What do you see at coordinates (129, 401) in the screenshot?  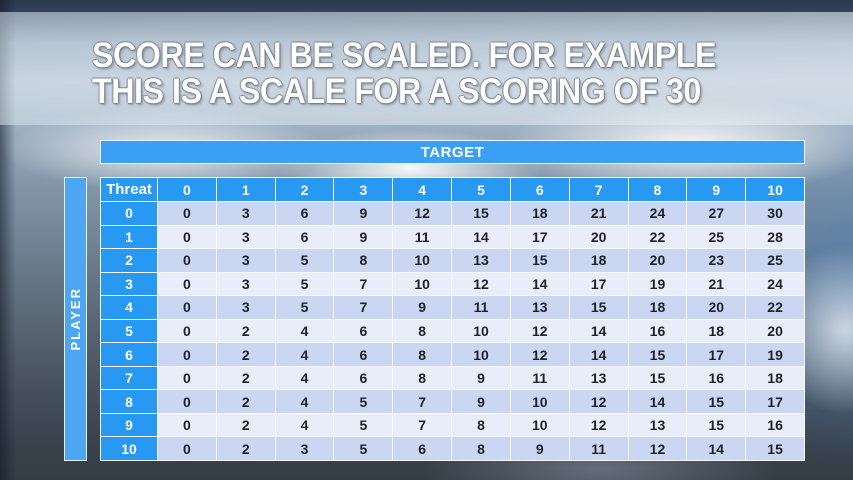 I see `row-header-8: 8` at bounding box center [129, 401].